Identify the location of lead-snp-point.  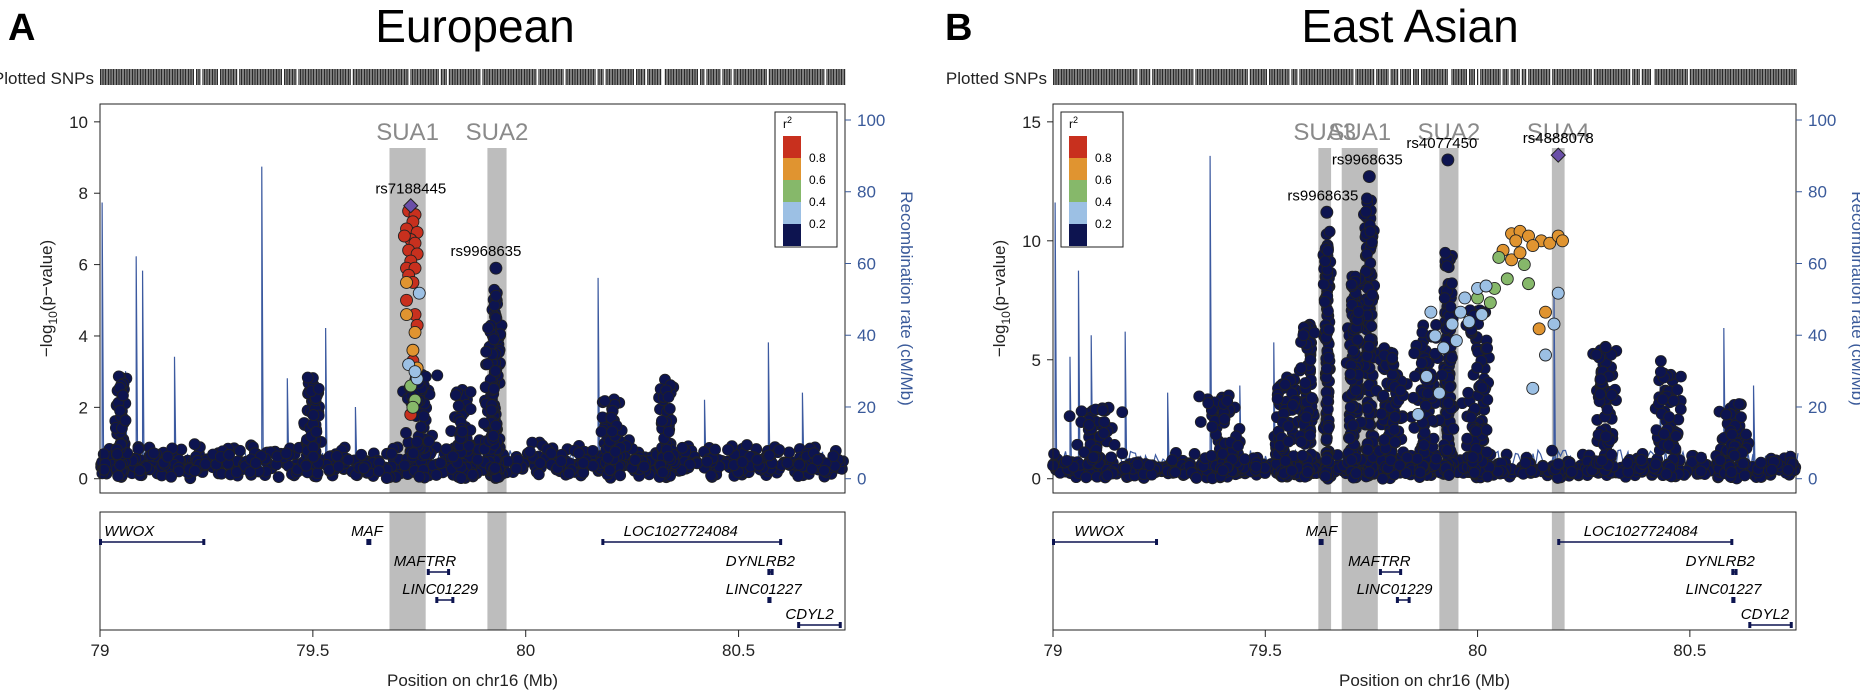
(1369, 177).